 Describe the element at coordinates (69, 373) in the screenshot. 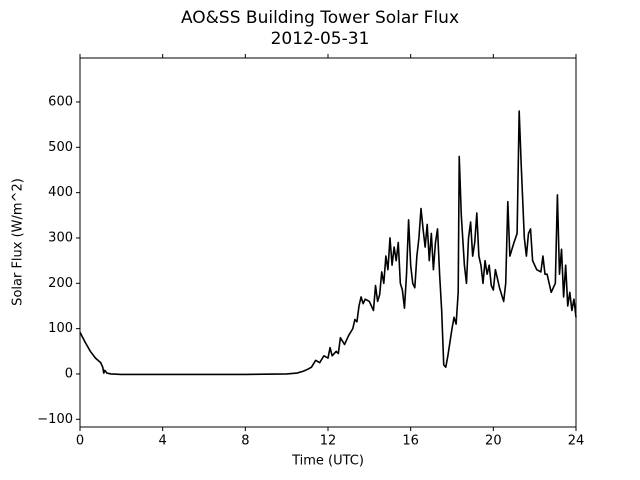

I see `y-tick-label: 0` at that location.